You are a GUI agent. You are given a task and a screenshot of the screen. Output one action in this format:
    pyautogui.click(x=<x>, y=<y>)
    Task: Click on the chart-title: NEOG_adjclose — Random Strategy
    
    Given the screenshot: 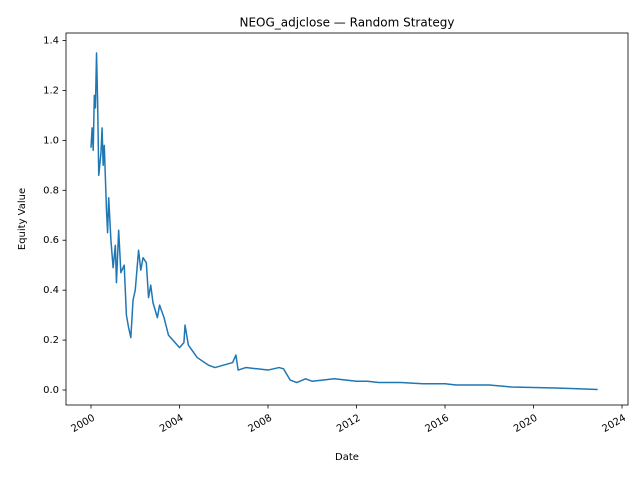 What is the action you would take?
    pyautogui.click(x=346, y=23)
    